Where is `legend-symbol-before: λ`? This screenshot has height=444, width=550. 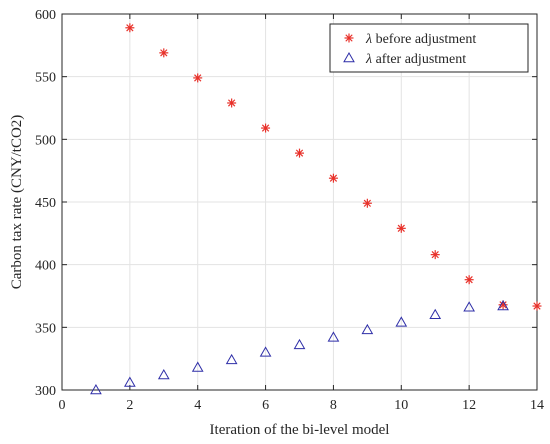 legend-symbol-before: λ is located at coordinates (368, 39).